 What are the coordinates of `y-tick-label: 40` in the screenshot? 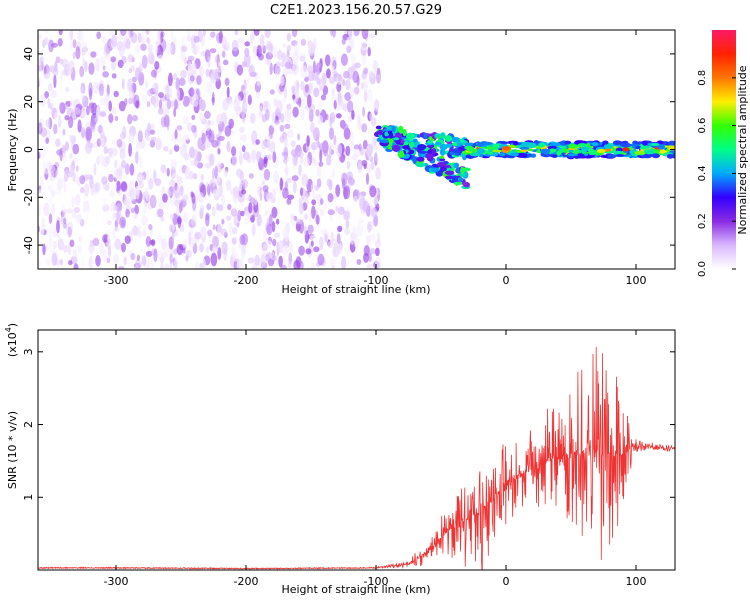 It's located at (28, 54).